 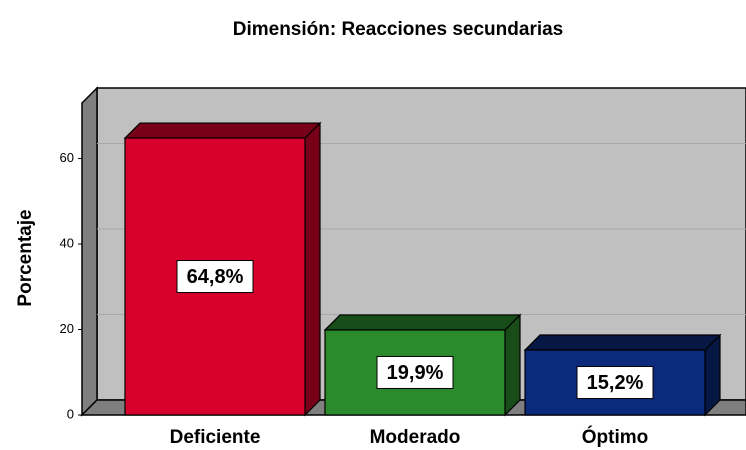 I want to click on value-label: 15,2%, so click(x=615, y=383).